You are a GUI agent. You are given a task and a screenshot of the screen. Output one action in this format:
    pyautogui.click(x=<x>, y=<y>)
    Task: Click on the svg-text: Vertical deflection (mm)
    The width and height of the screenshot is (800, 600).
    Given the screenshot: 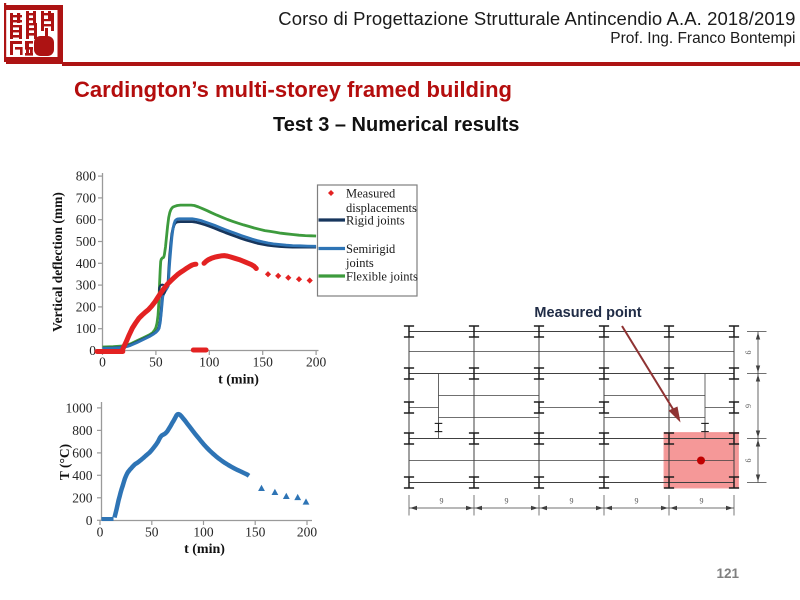 What is the action you would take?
    pyautogui.click(x=57, y=262)
    